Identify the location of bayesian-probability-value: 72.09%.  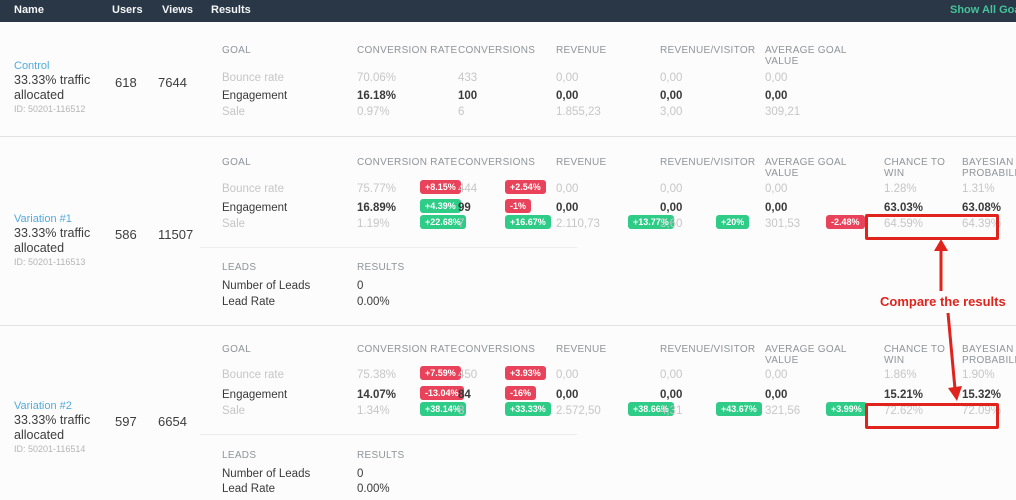
(982, 411).